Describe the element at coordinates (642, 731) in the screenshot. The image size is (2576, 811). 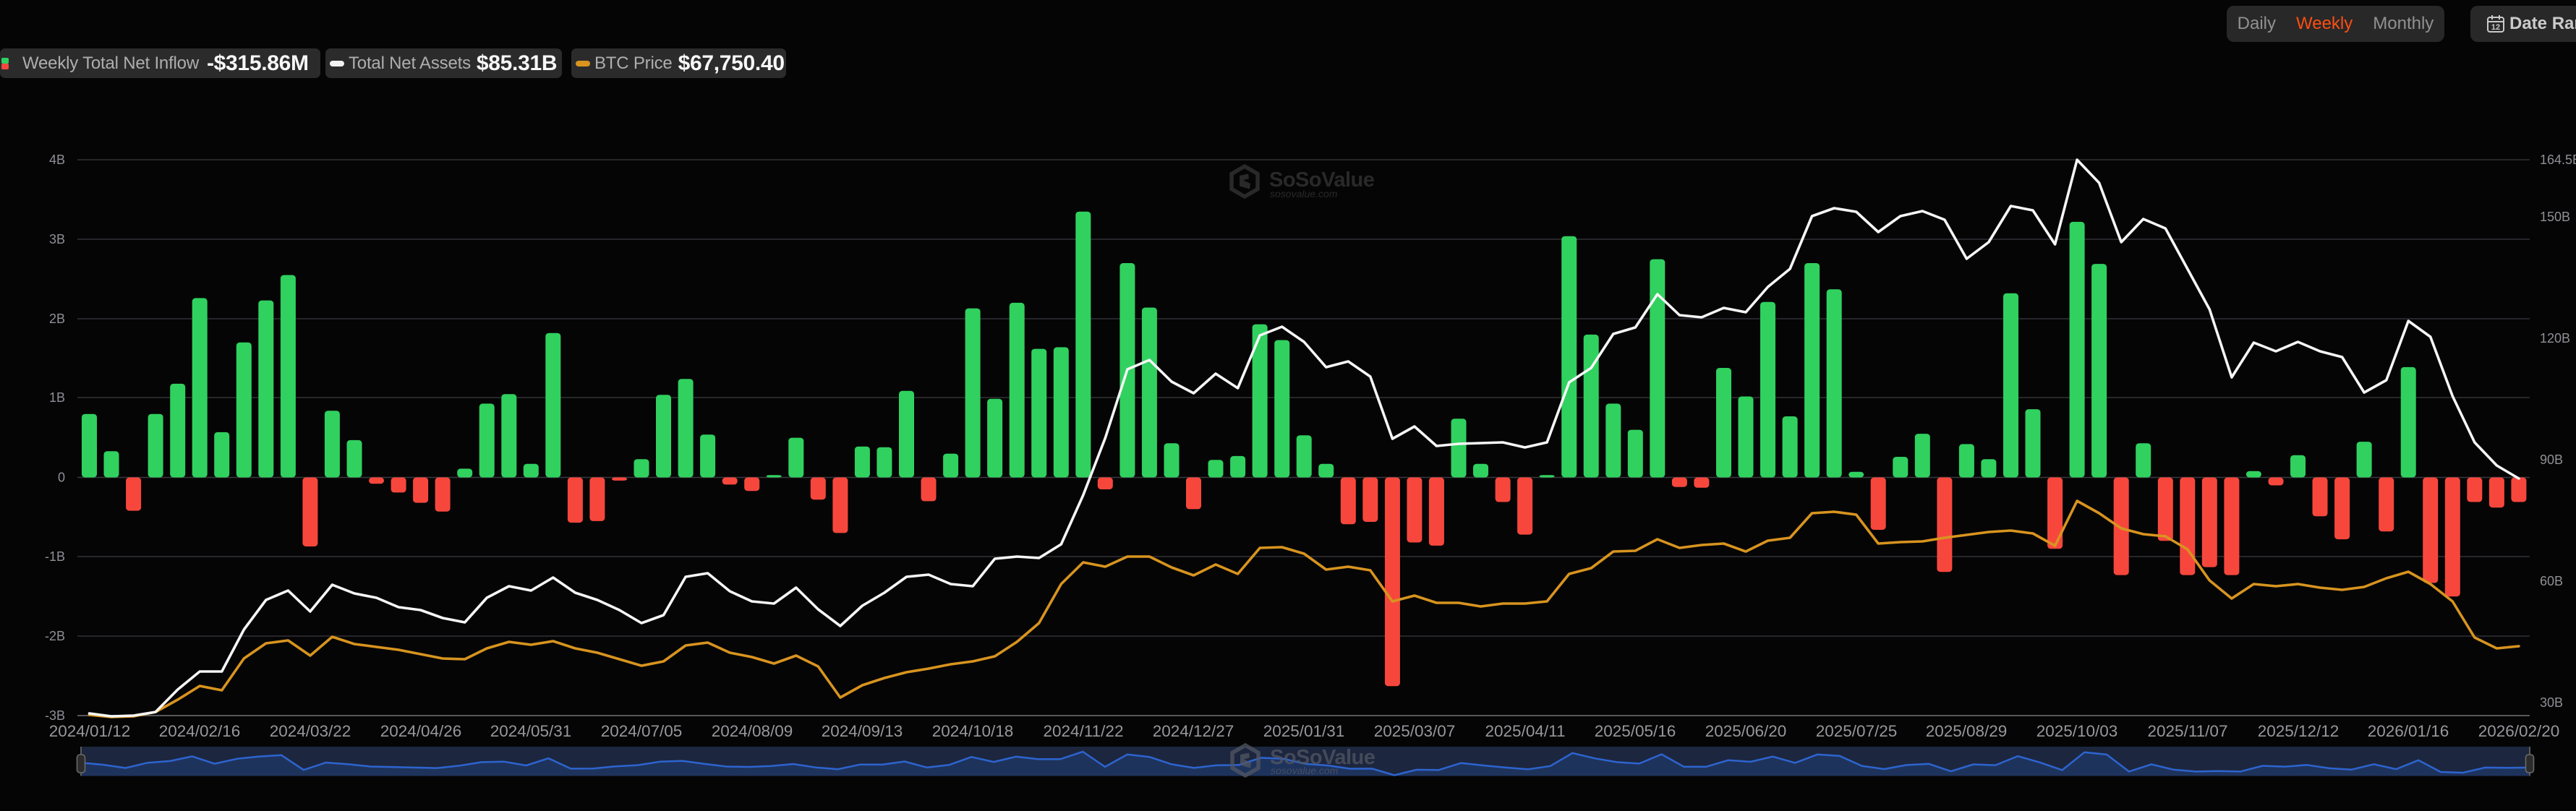
I see `svg-text: 2024/07/05` at that location.